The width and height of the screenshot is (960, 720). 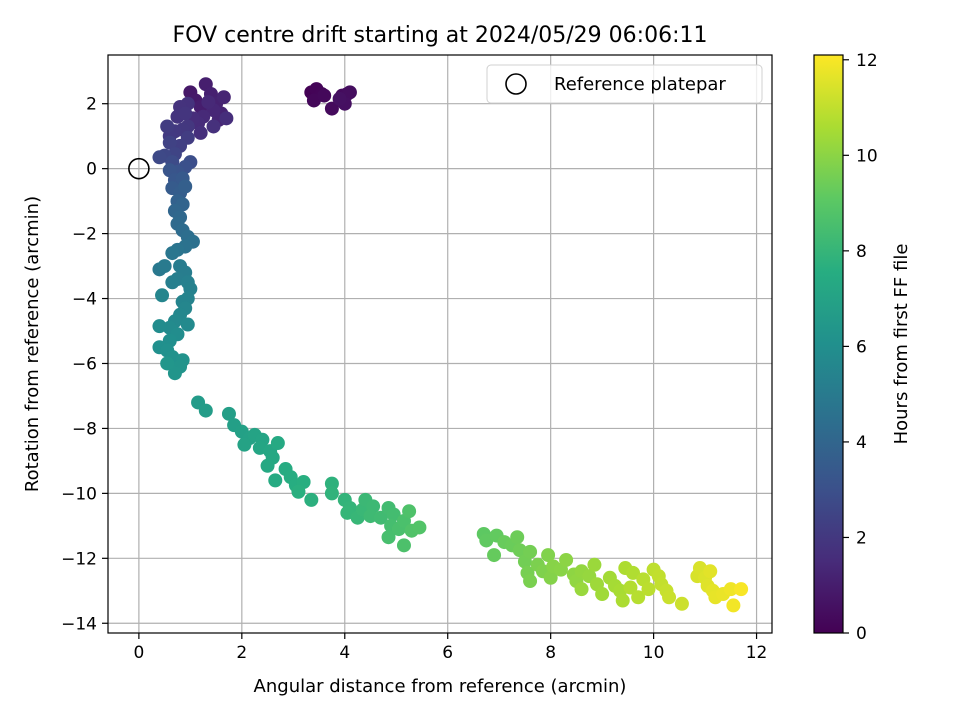 What do you see at coordinates (640, 84) in the screenshot?
I see `legend-entry-reference: Reference platepar` at bounding box center [640, 84].